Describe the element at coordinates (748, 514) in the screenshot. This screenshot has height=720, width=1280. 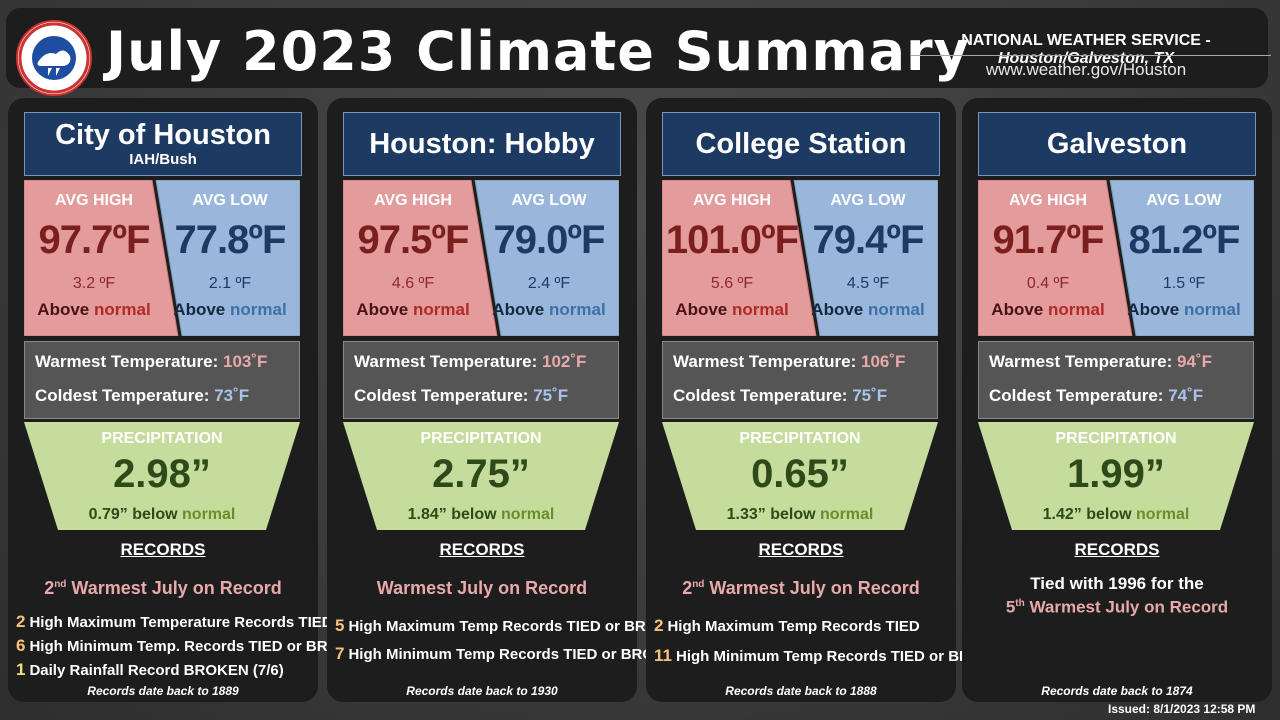
I see `precip-departure-value: 1.33”` at that location.